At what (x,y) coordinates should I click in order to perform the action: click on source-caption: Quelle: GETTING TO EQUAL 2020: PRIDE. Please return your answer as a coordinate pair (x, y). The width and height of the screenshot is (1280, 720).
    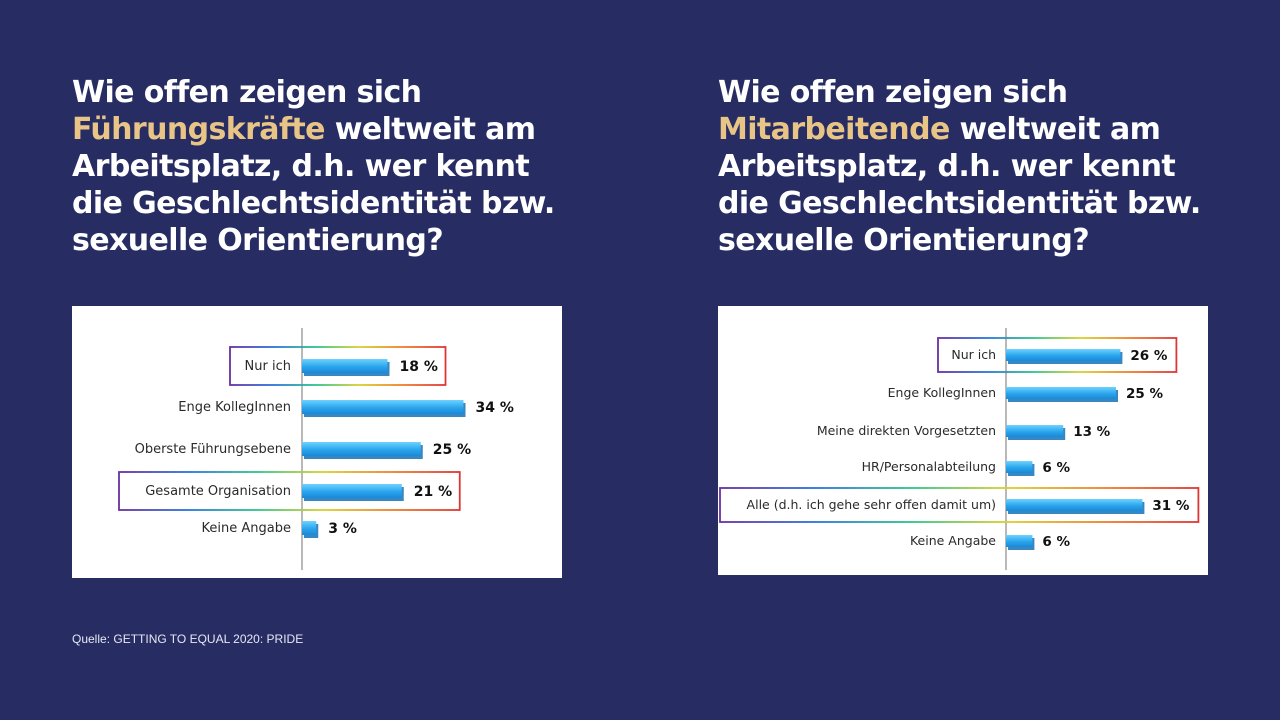
    Looking at the image, I should click on (188, 639).